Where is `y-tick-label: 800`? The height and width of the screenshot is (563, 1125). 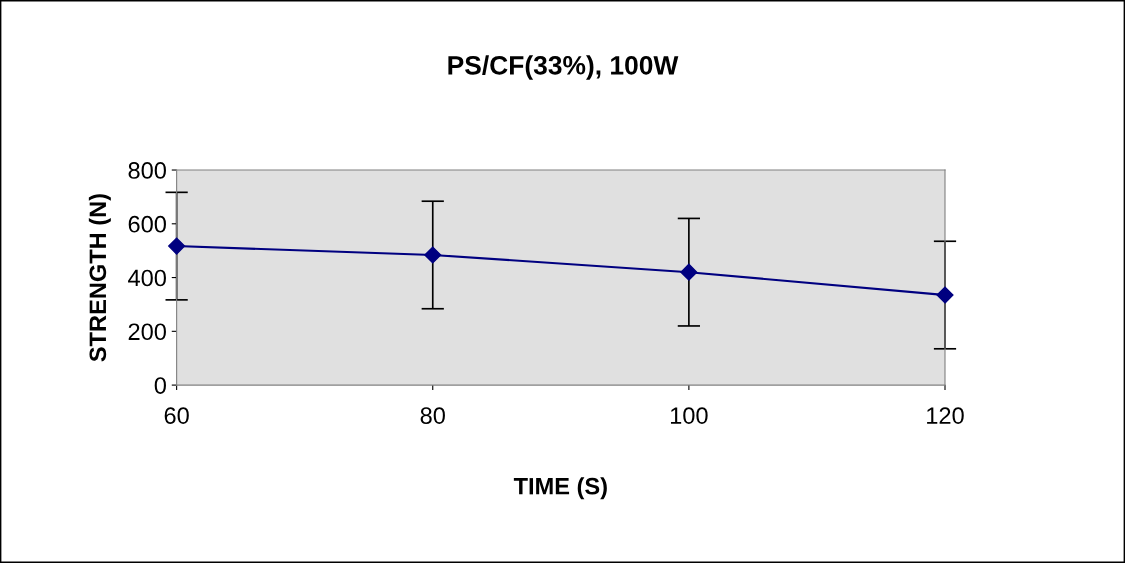 y-tick-label: 800 is located at coordinates (147, 170).